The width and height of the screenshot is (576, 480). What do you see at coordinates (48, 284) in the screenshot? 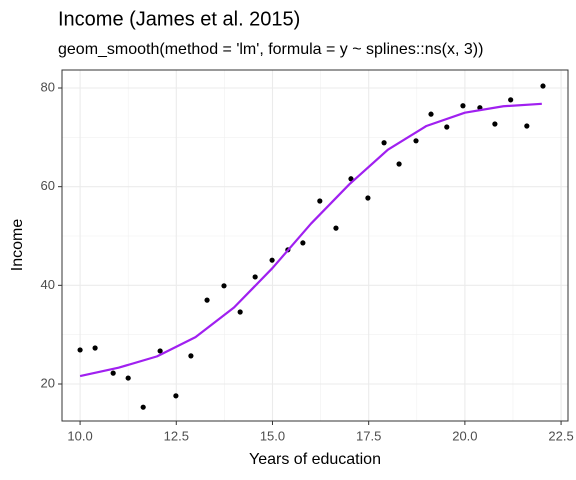
I see `y-tick-label: 40` at bounding box center [48, 284].